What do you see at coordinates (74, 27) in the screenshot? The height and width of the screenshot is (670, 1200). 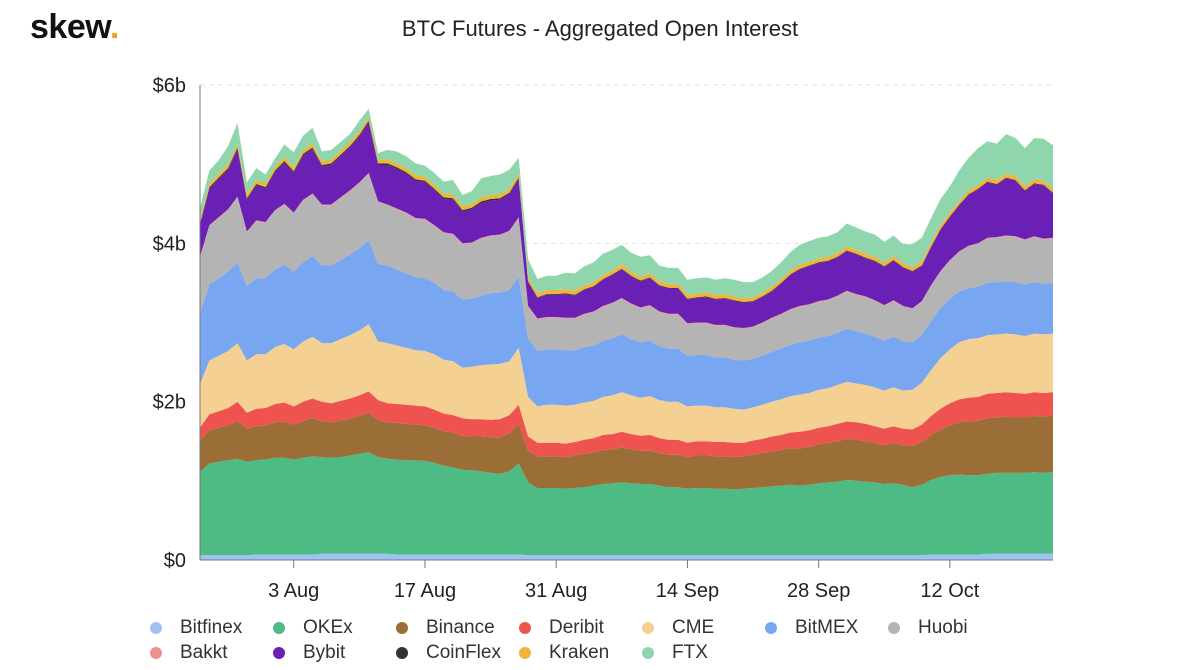 I see `skew-logo: skew.` at bounding box center [74, 27].